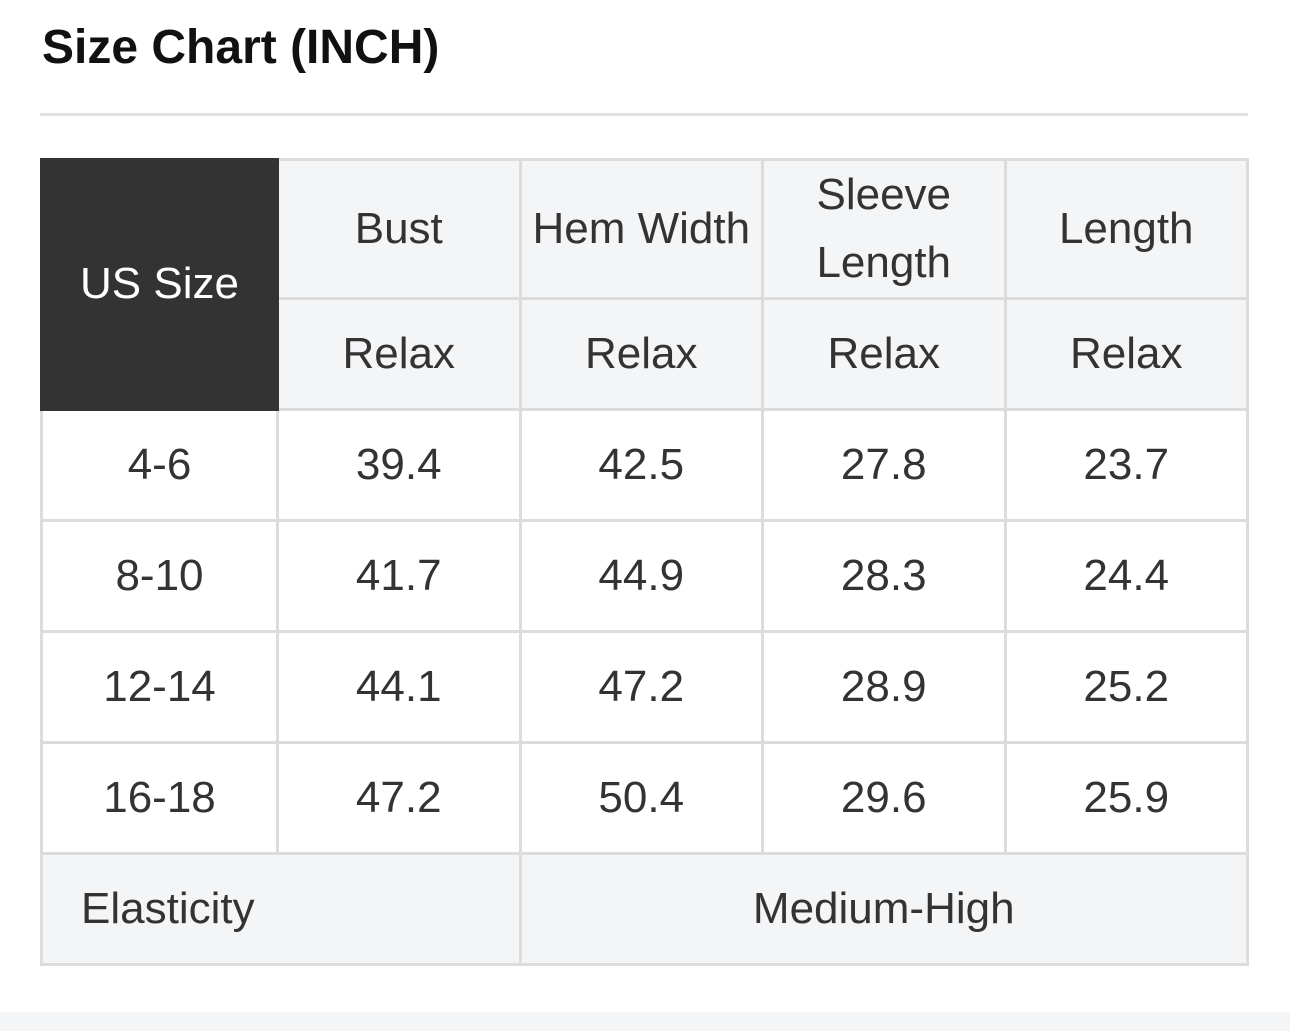 The height and width of the screenshot is (1031, 1290). What do you see at coordinates (884, 687) in the screenshot?
I see `value-cell: 28.9` at bounding box center [884, 687].